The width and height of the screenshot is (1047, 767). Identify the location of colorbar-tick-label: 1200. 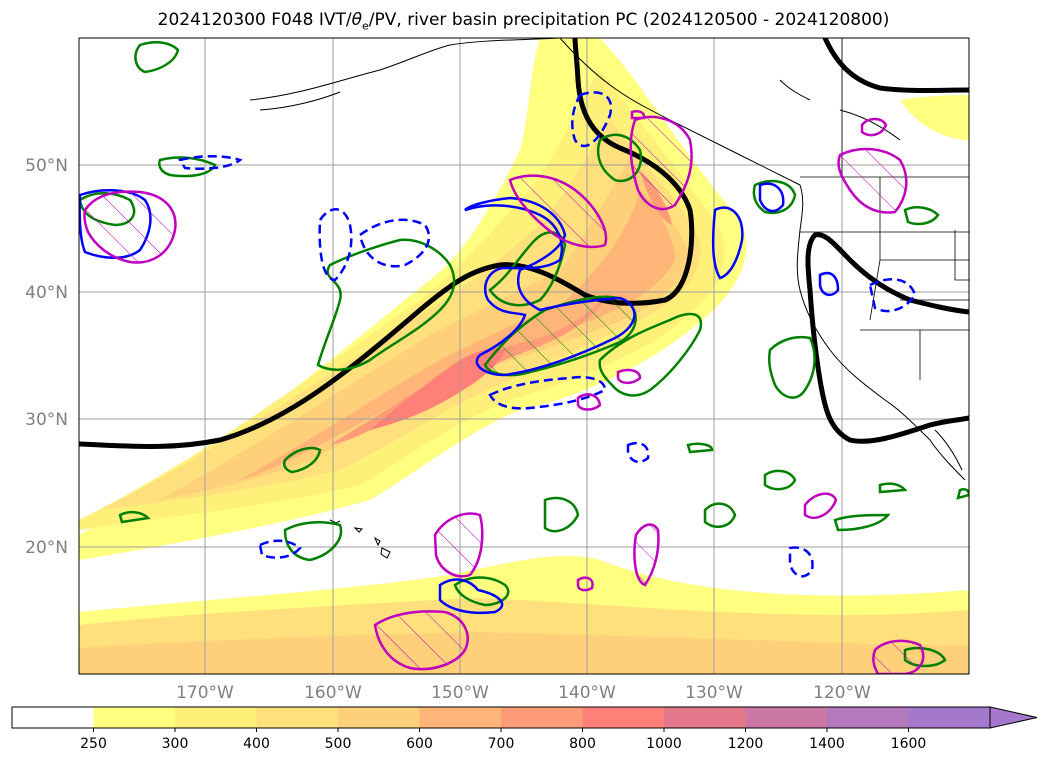
(746, 744).